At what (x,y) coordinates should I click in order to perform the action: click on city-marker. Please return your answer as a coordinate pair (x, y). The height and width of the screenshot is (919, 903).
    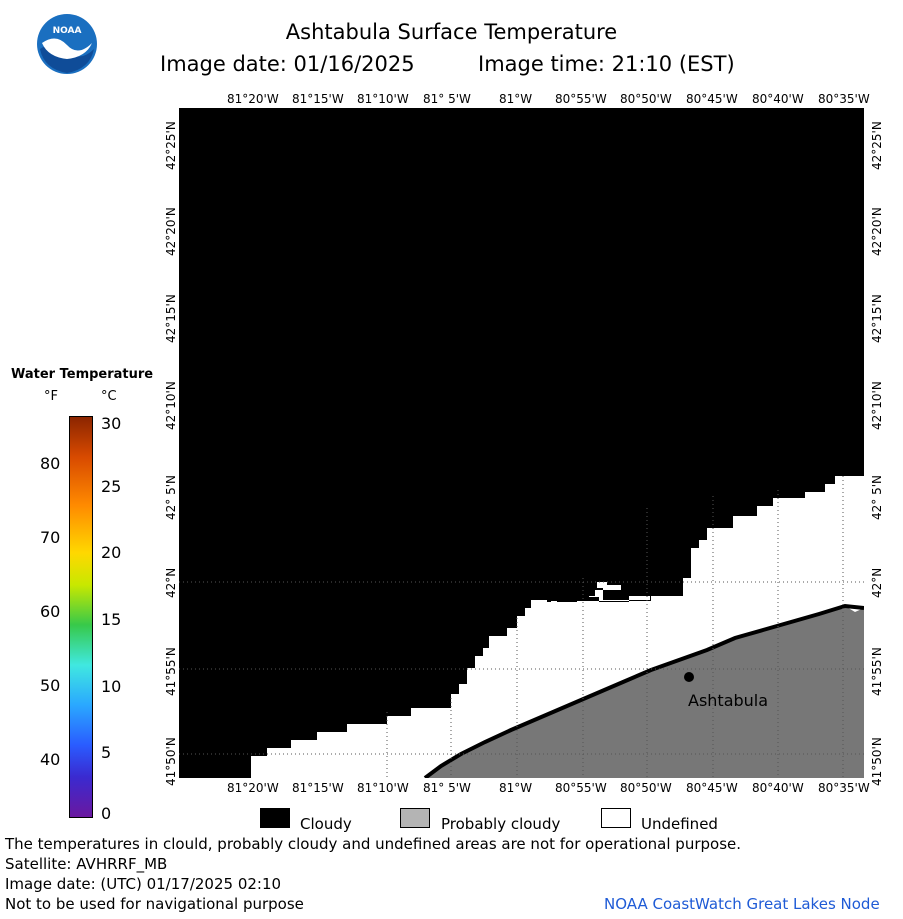
    Looking at the image, I should click on (689, 677).